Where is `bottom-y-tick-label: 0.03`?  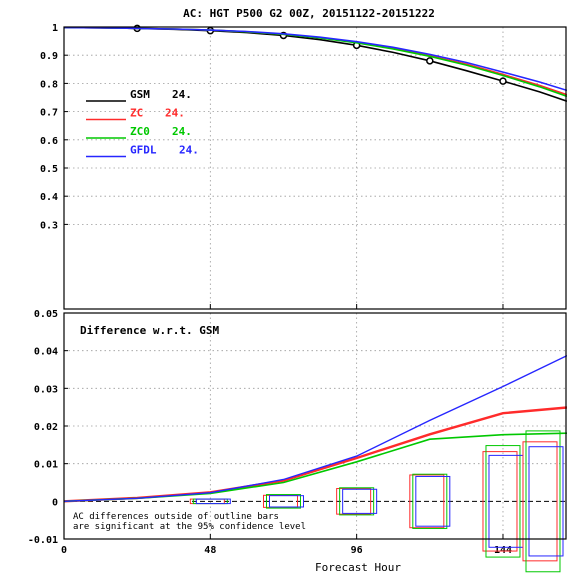
bottom-y-tick-label: 0.03 is located at coordinates (46, 389).